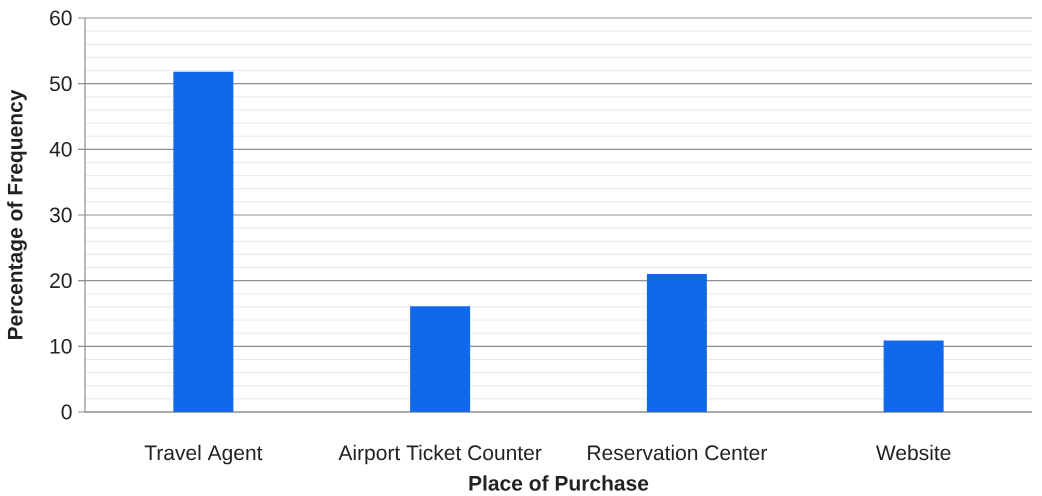 Image resolution: width=1042 pixels, height=496 pixels. What do you see at coordinates (203, 454) in the screenshot?
I see `x-tick-label: Travel Agent` at bounding box center [203, 454].